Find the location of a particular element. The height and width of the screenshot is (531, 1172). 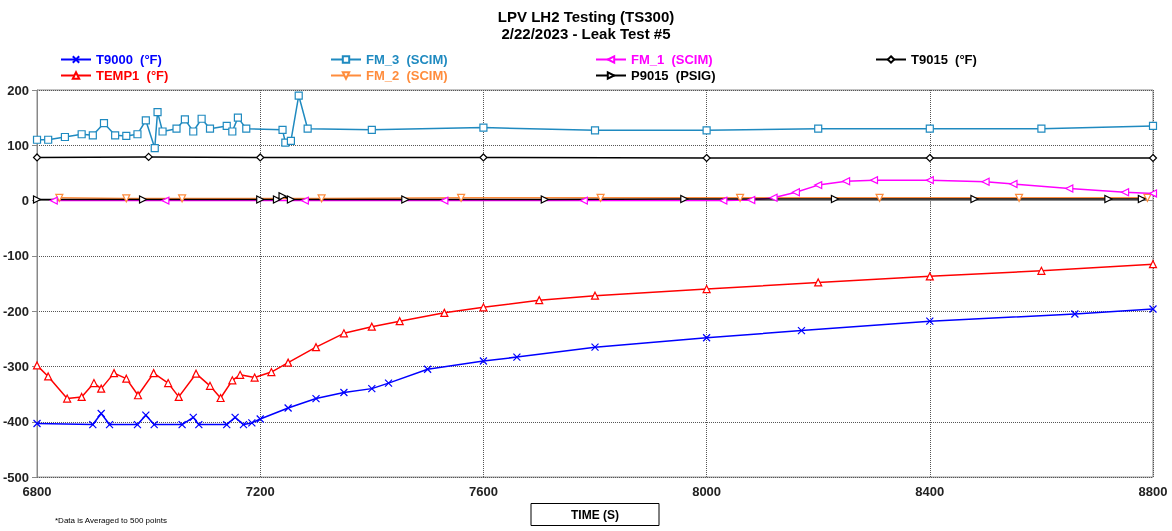

legend-label: P9015 (PSIG) is located at coordinates (673, 75).